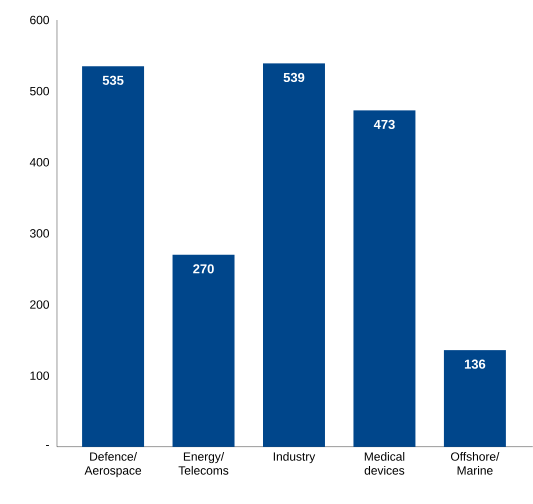 This screenshot has width=533, height=504. Describe the element at coordinates (203, 269) in the screenshot. I see `data-label: 270` at that location.